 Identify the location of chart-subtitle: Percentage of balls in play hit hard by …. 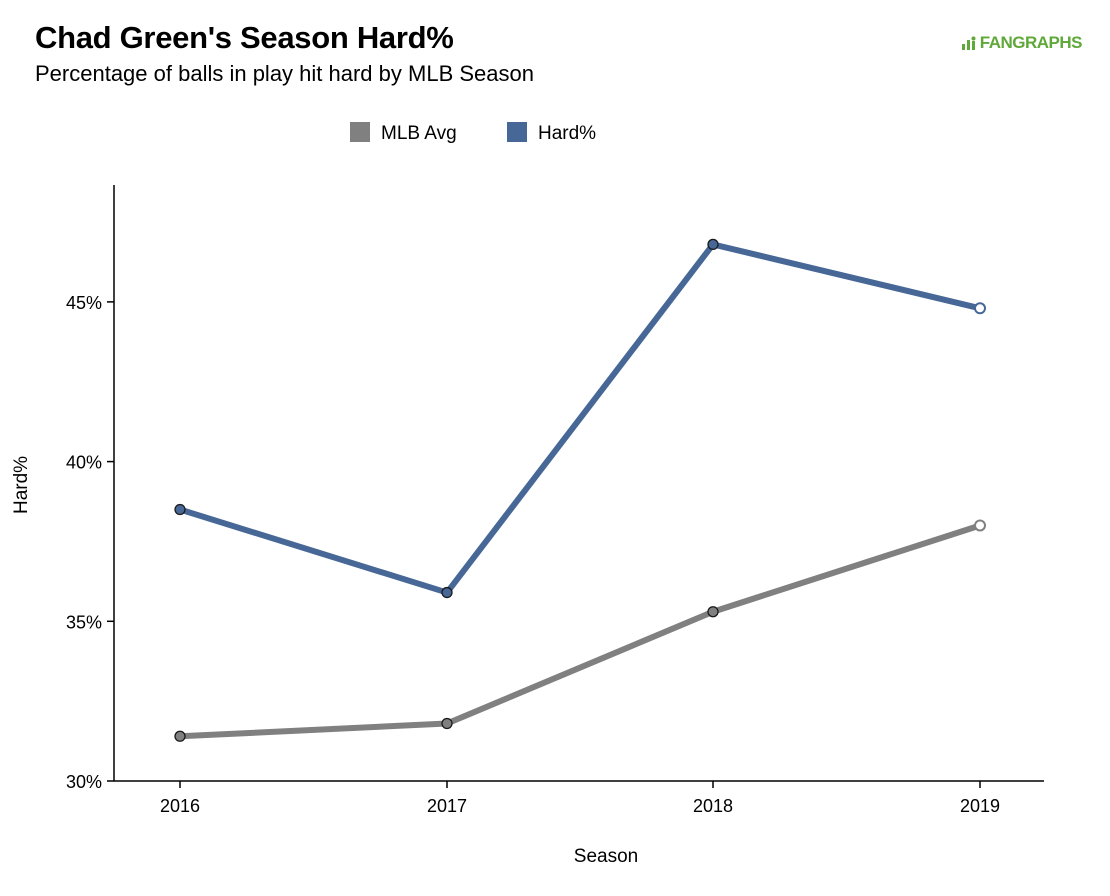
(284, 73).